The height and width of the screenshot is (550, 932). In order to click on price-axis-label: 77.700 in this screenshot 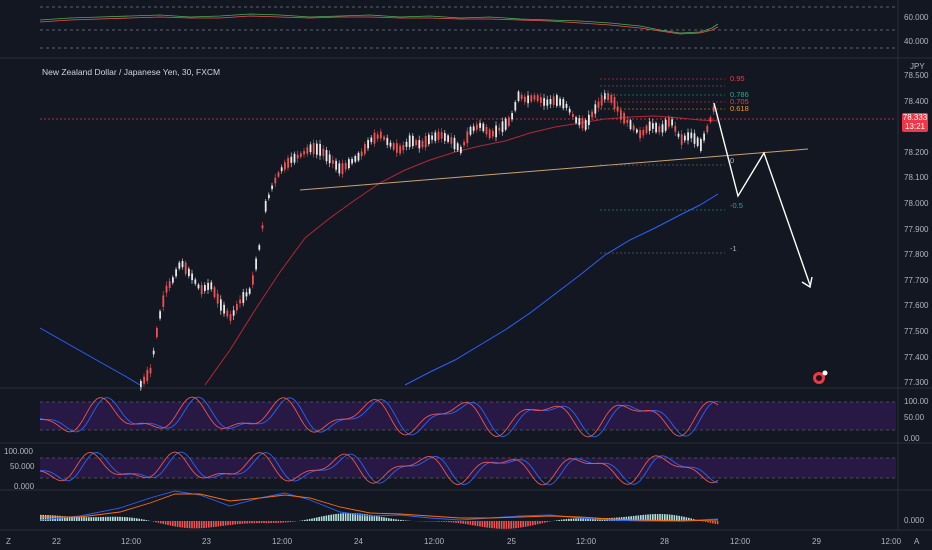, I will do `click(916, 280)`.